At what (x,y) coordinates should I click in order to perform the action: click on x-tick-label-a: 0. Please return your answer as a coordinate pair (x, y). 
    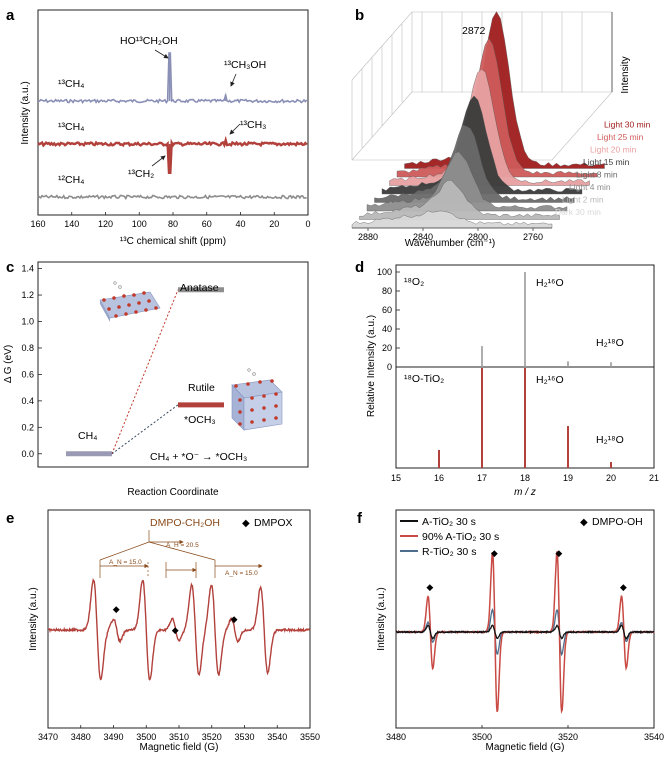
    Looking at the image, I should click on (307, 224).